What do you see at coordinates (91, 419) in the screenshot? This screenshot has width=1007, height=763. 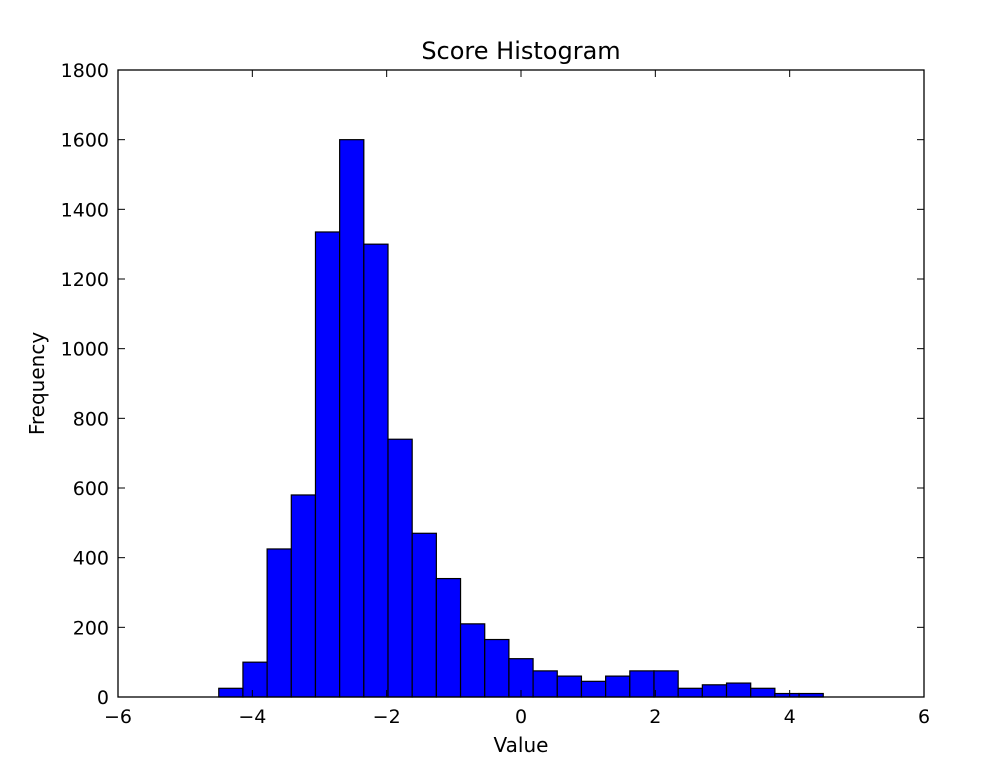 I see `y-tick-label: 800` at bounding box center [91, 419].